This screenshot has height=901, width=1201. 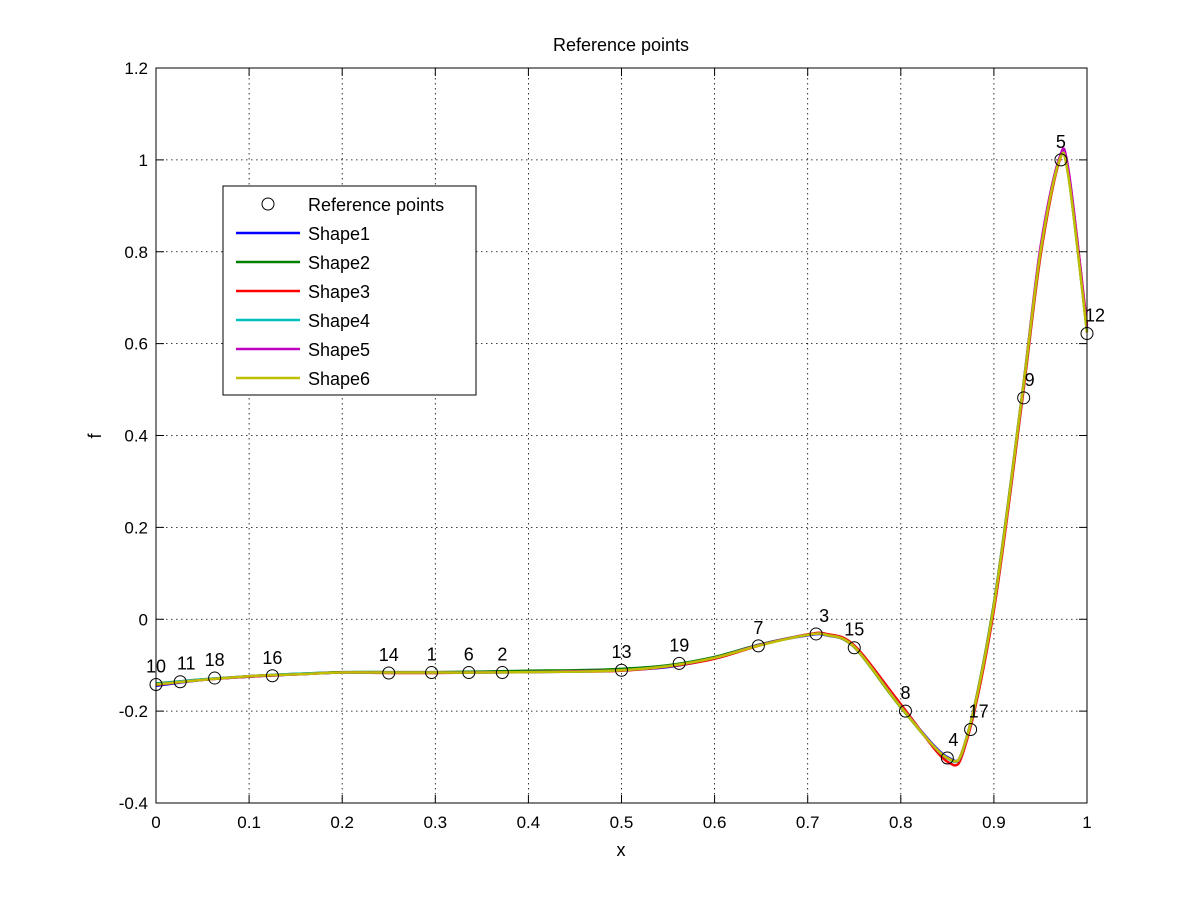 I want to click on reference-point-label-7: 7, so click(x=758, y=628).